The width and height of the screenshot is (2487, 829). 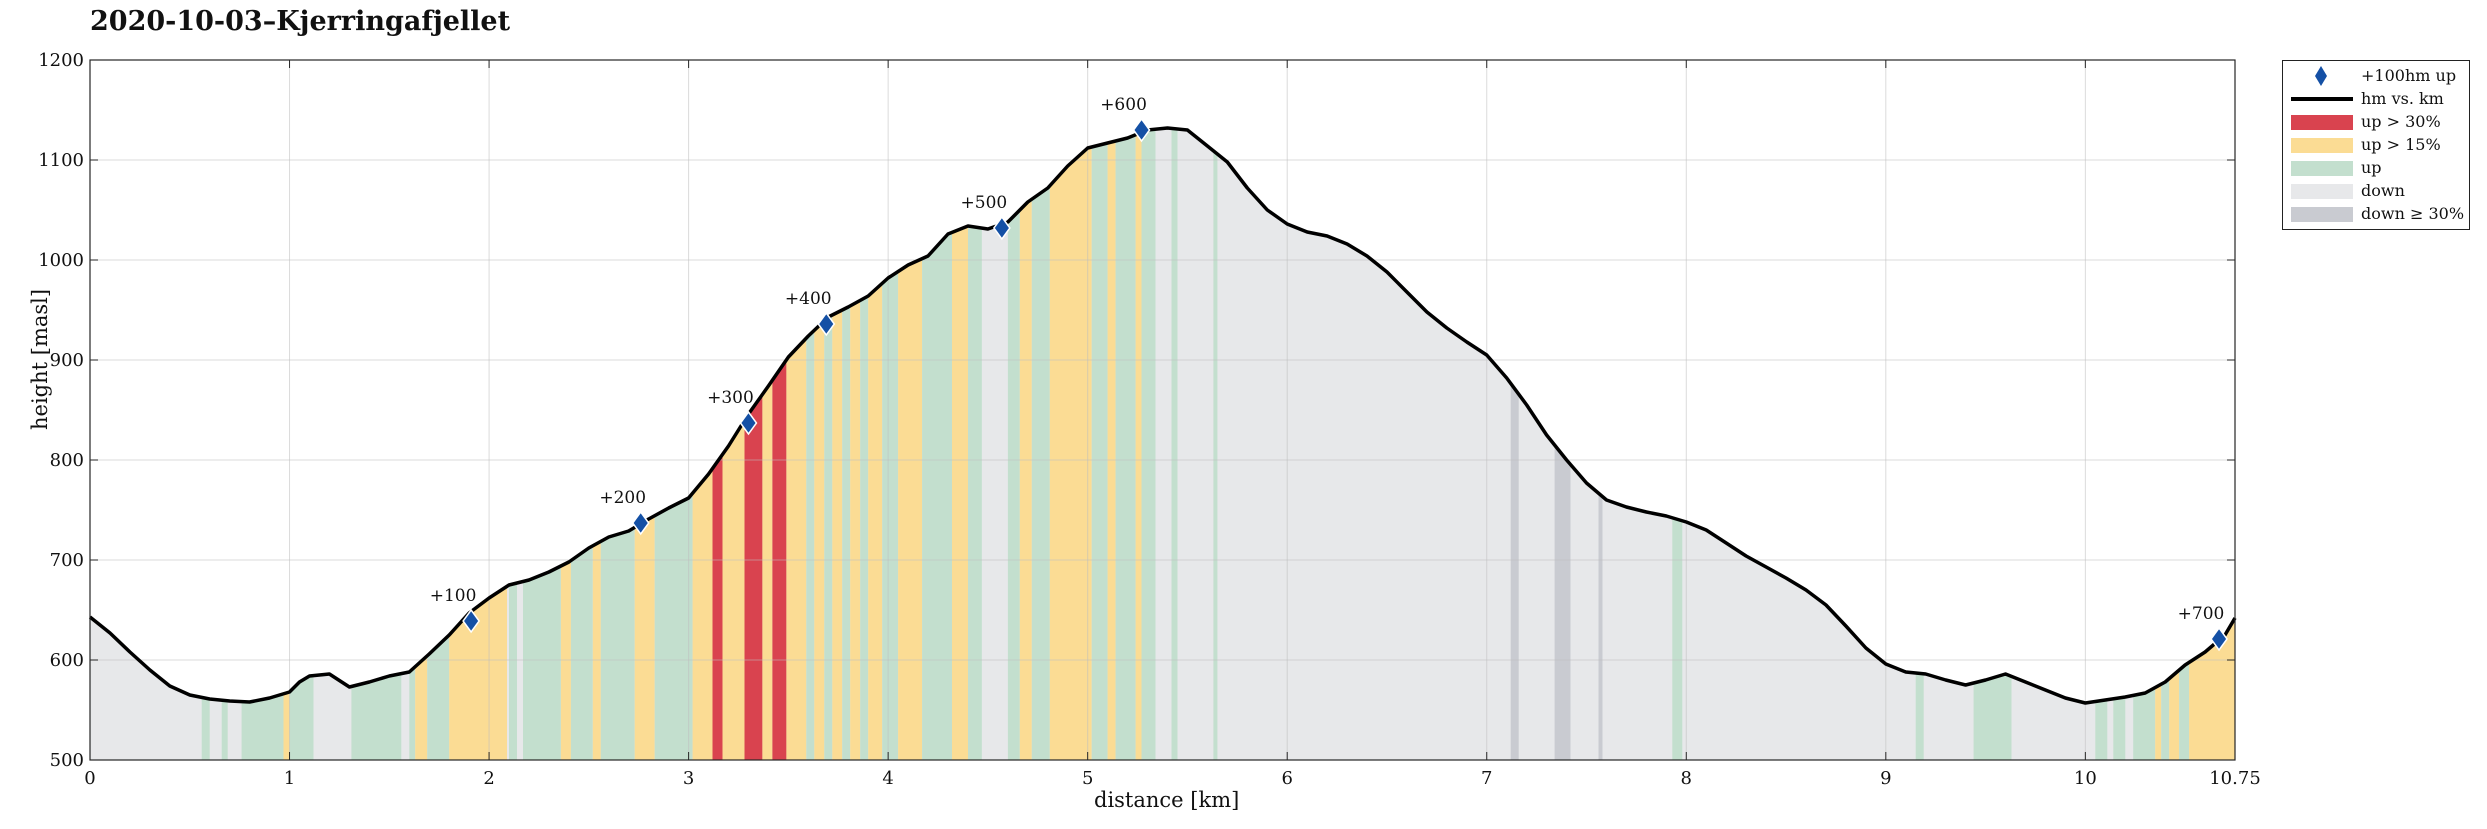 What do you see at coordinates (67, 560) in the screenshot?
I see `y-tick-label: 700` at bounding box center [67, 560].